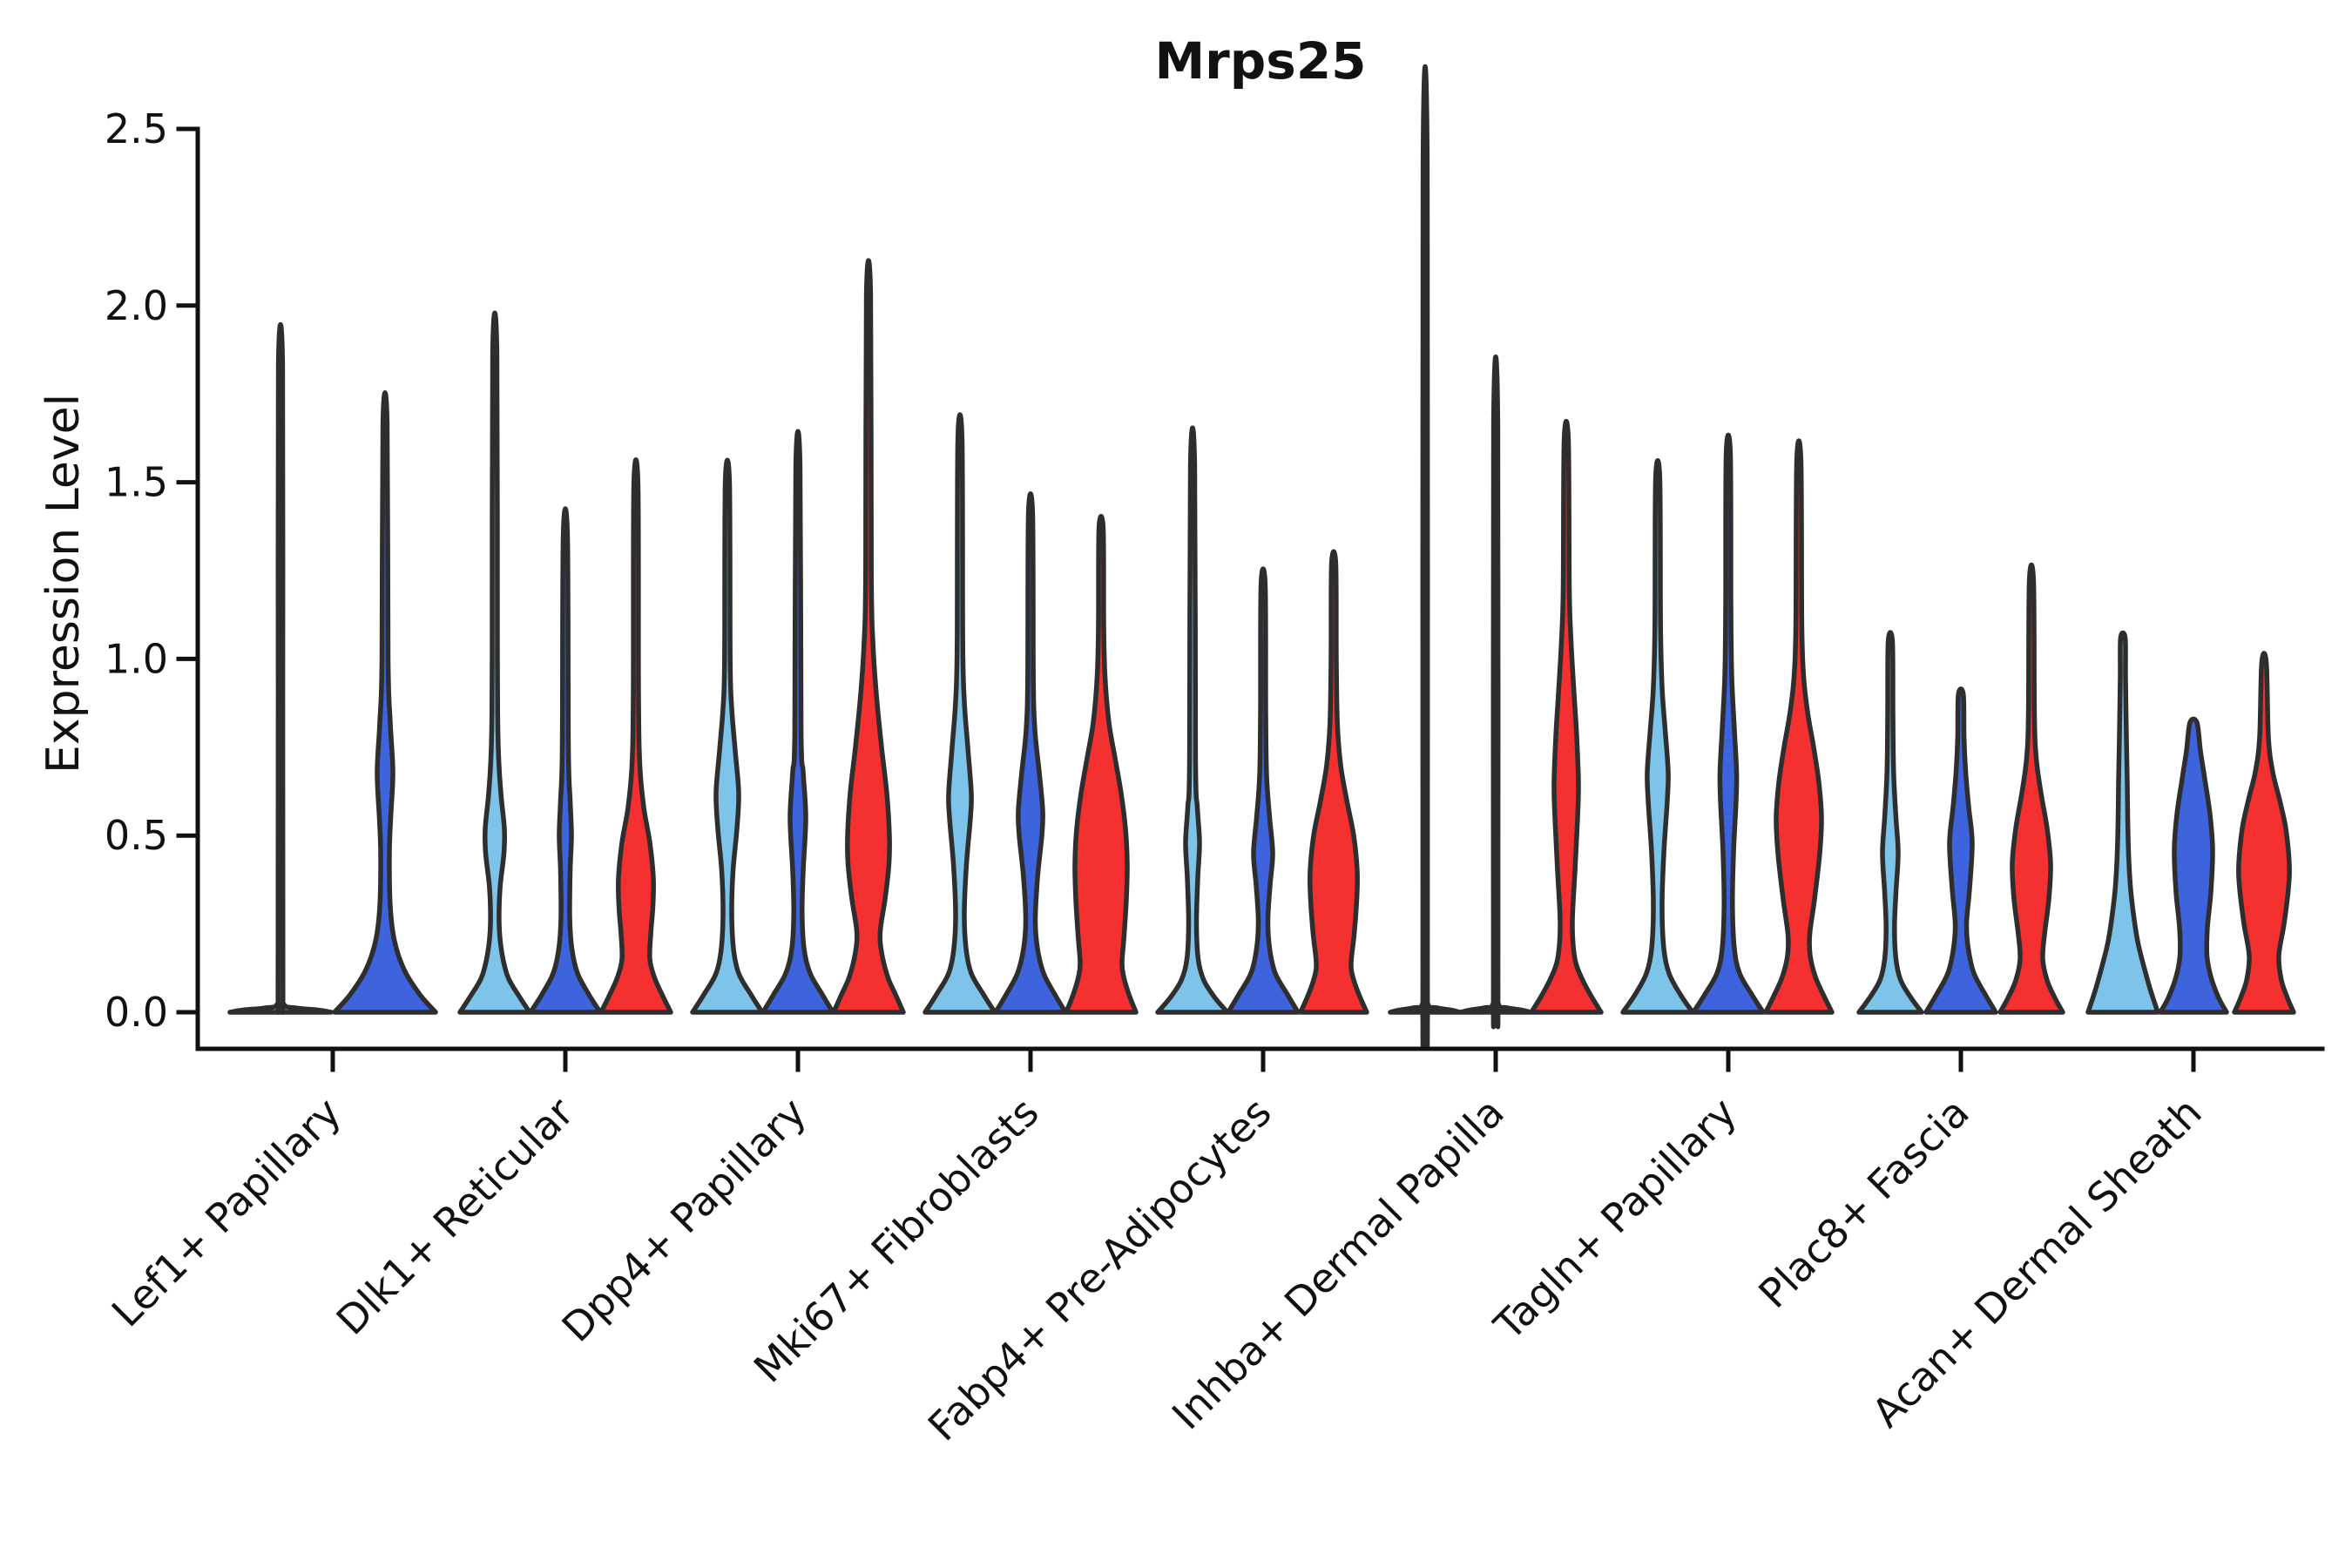  What do you see at coordinates (1863, 1203) in the screenshot?
I see `x-tick-label-plac8-fascia: Plac8+ Fascia` at bounding box center [1863, 1203].